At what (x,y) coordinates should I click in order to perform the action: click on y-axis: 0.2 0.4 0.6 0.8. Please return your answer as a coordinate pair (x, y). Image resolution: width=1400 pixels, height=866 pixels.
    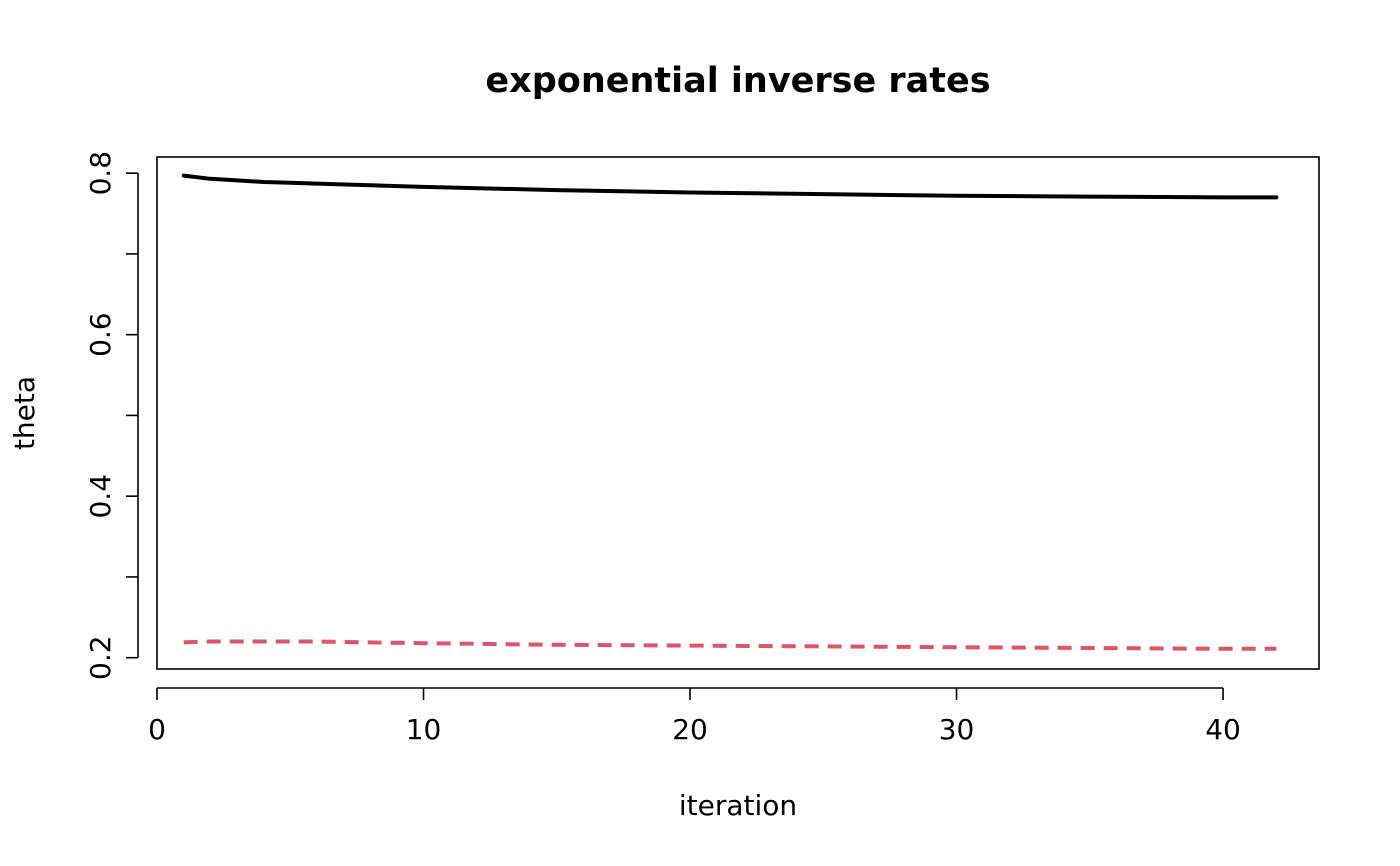
    Looking at the image, I should click on (111, 415).